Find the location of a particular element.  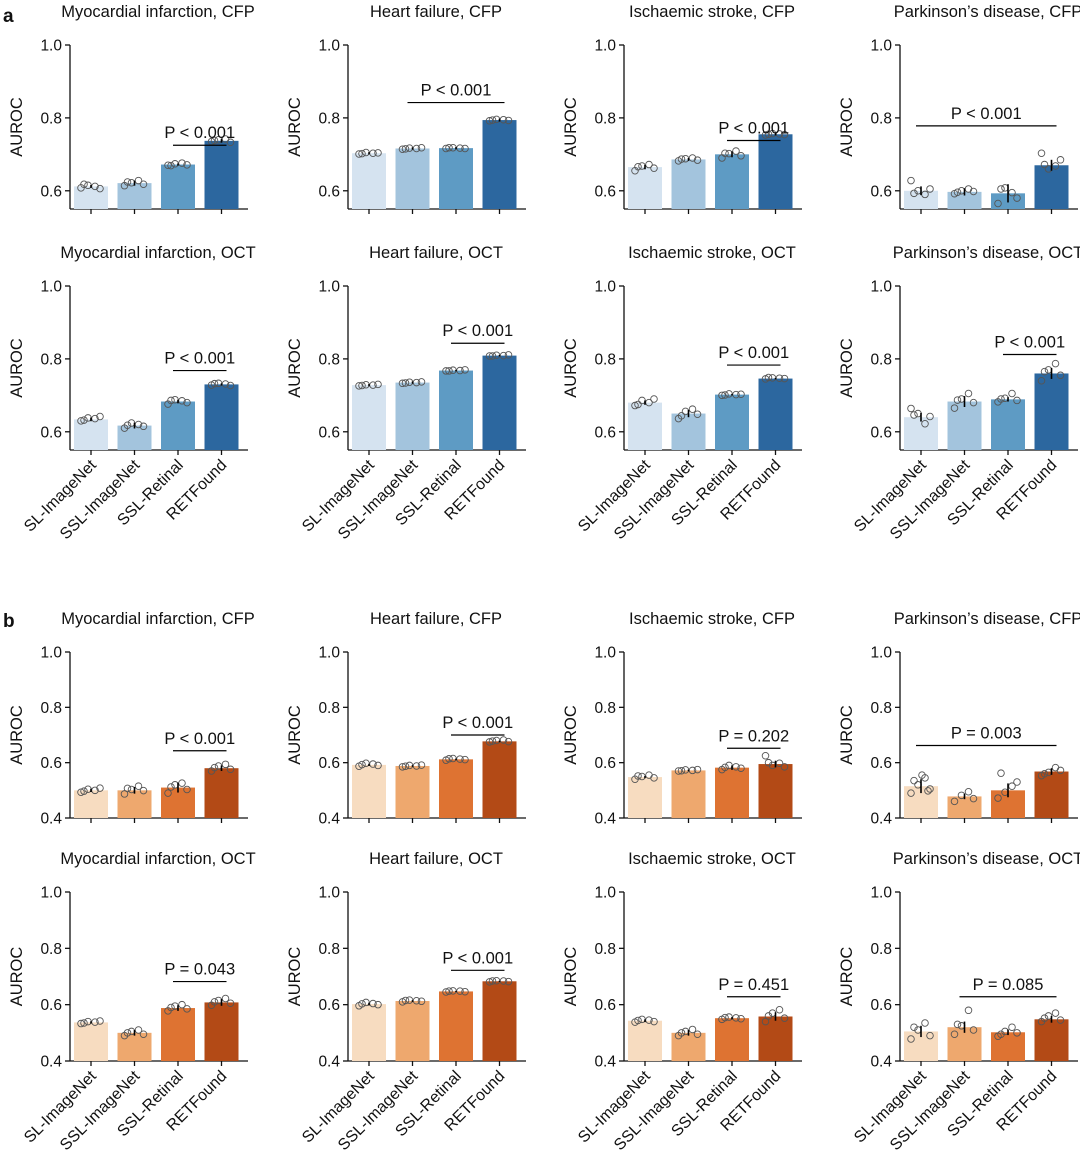

panel-label-a: a is located at coordinates (8, 16).